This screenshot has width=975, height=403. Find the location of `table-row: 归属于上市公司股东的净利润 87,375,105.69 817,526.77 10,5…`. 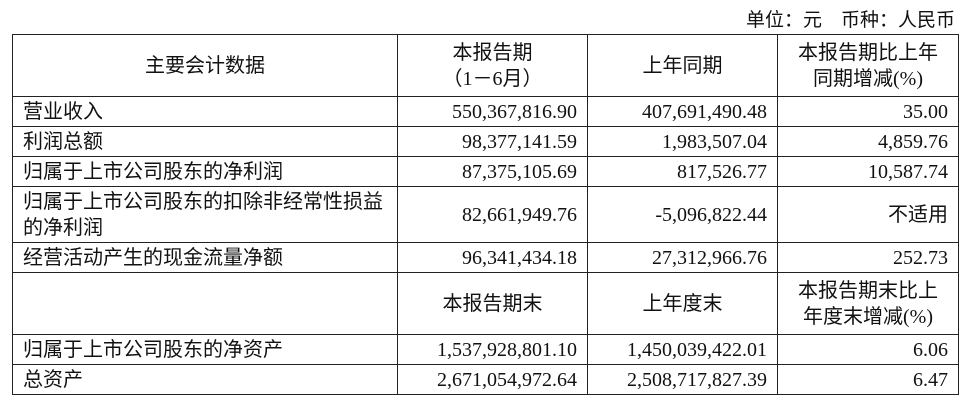

table-row: 归属于上市公司股东的净利润 87,375,105.69 817,526.77 10,5… is located at coordinates (485, 171).